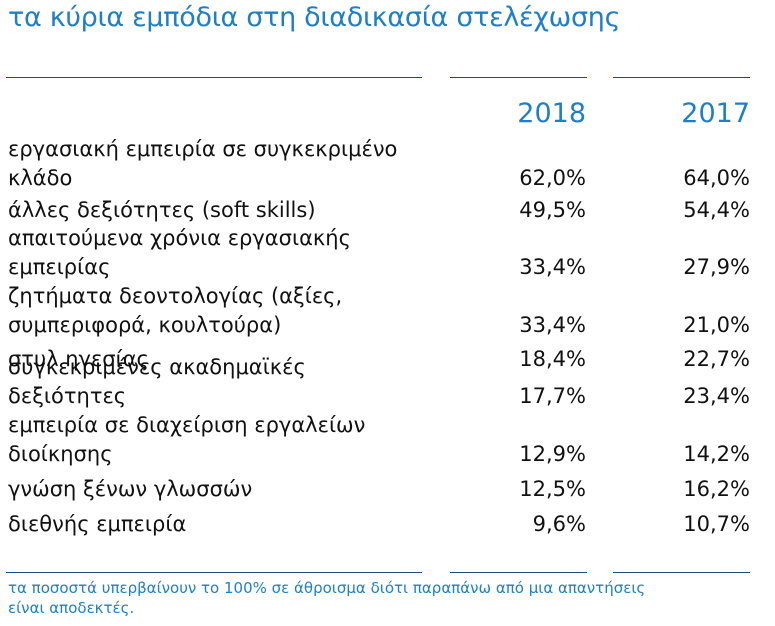  I want to click on table-row: γνώση ξένων γλωσσών 12,5% 16,2%, so click(379, 489).